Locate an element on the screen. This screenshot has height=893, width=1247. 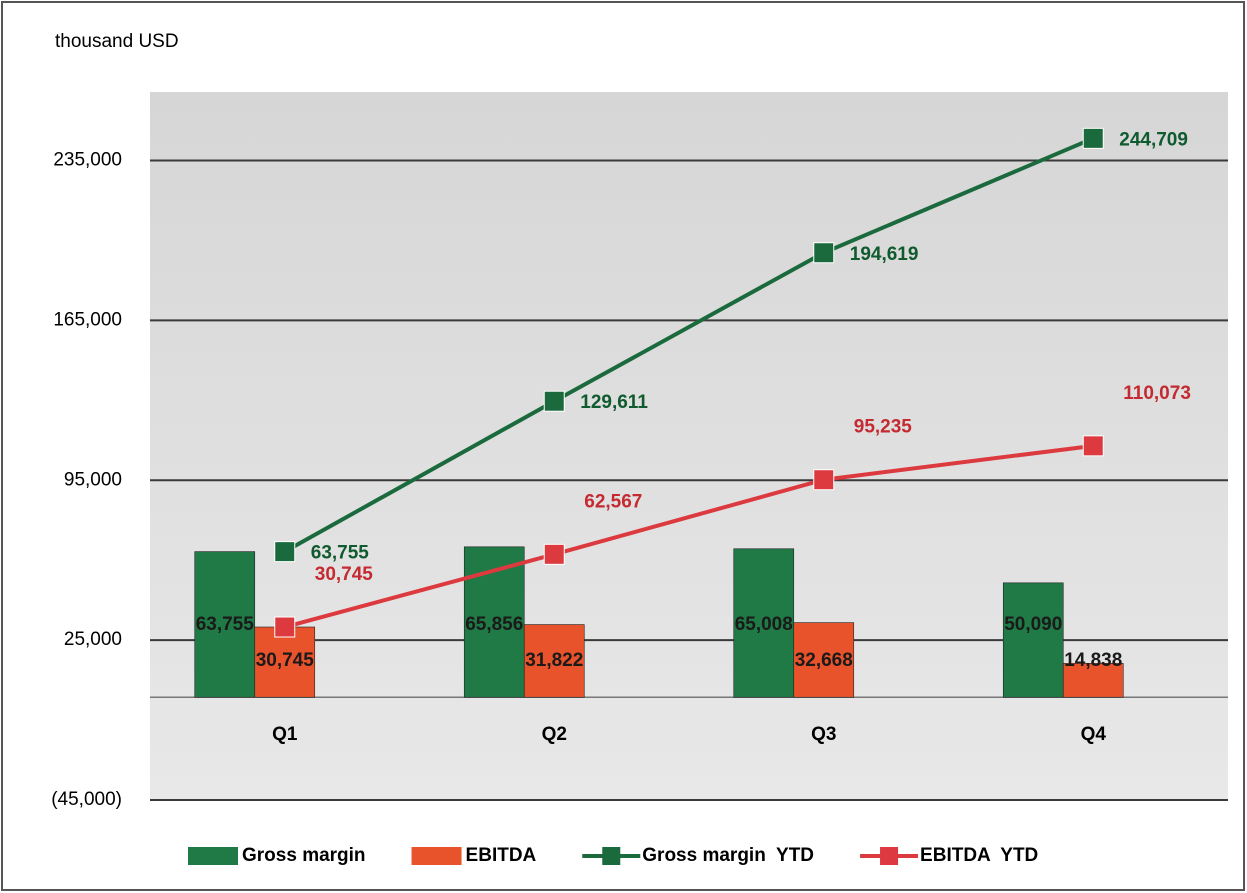
bar-label: 32,668 is located at coordinates (824, 660).